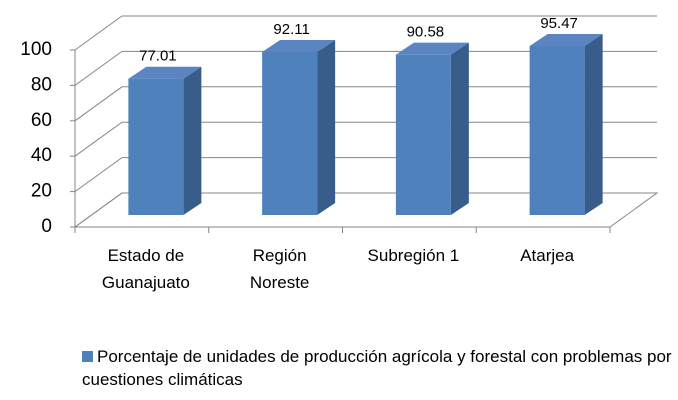  I want to click on y-tick-label: 40, so click(41, 155).